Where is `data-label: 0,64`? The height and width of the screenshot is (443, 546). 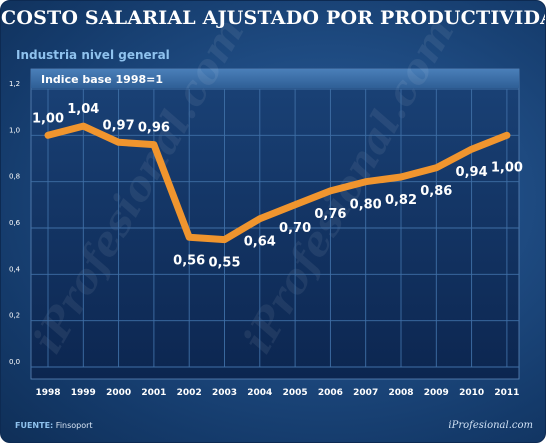
data-label: 0,64 is located at coordinates (260, 242).